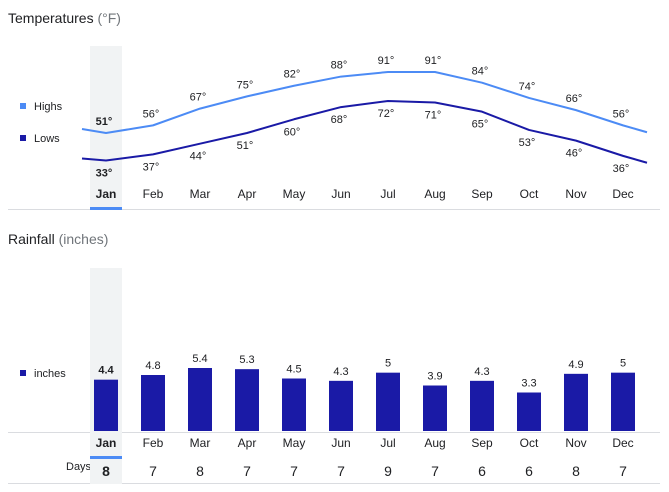 The width and height of the screenshot is (669, 492). What do you see at coordinates (200, 471) in the screenshot?
I see `days-value-mar: 8` at bounding box center [200, 471].